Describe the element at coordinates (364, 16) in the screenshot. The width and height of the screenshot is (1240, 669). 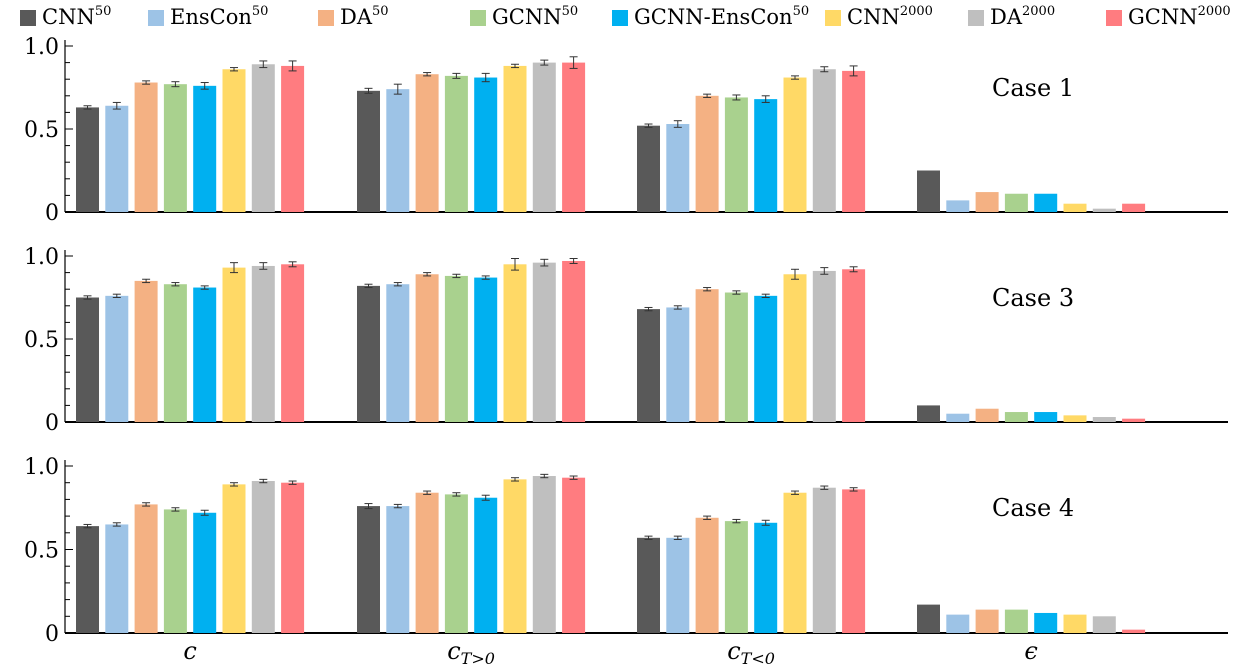
I see `legend-label-2: DA50` at that location.